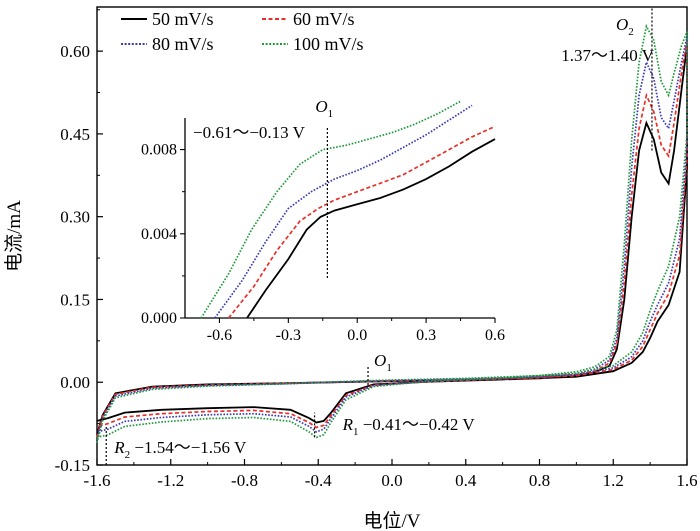 Image resolution: width=700 pixels, height=531 pixels. Describe the element at coordinates (426, 335) in the screenshot. I see `inset-x-tick-label: 0.3` at that location.